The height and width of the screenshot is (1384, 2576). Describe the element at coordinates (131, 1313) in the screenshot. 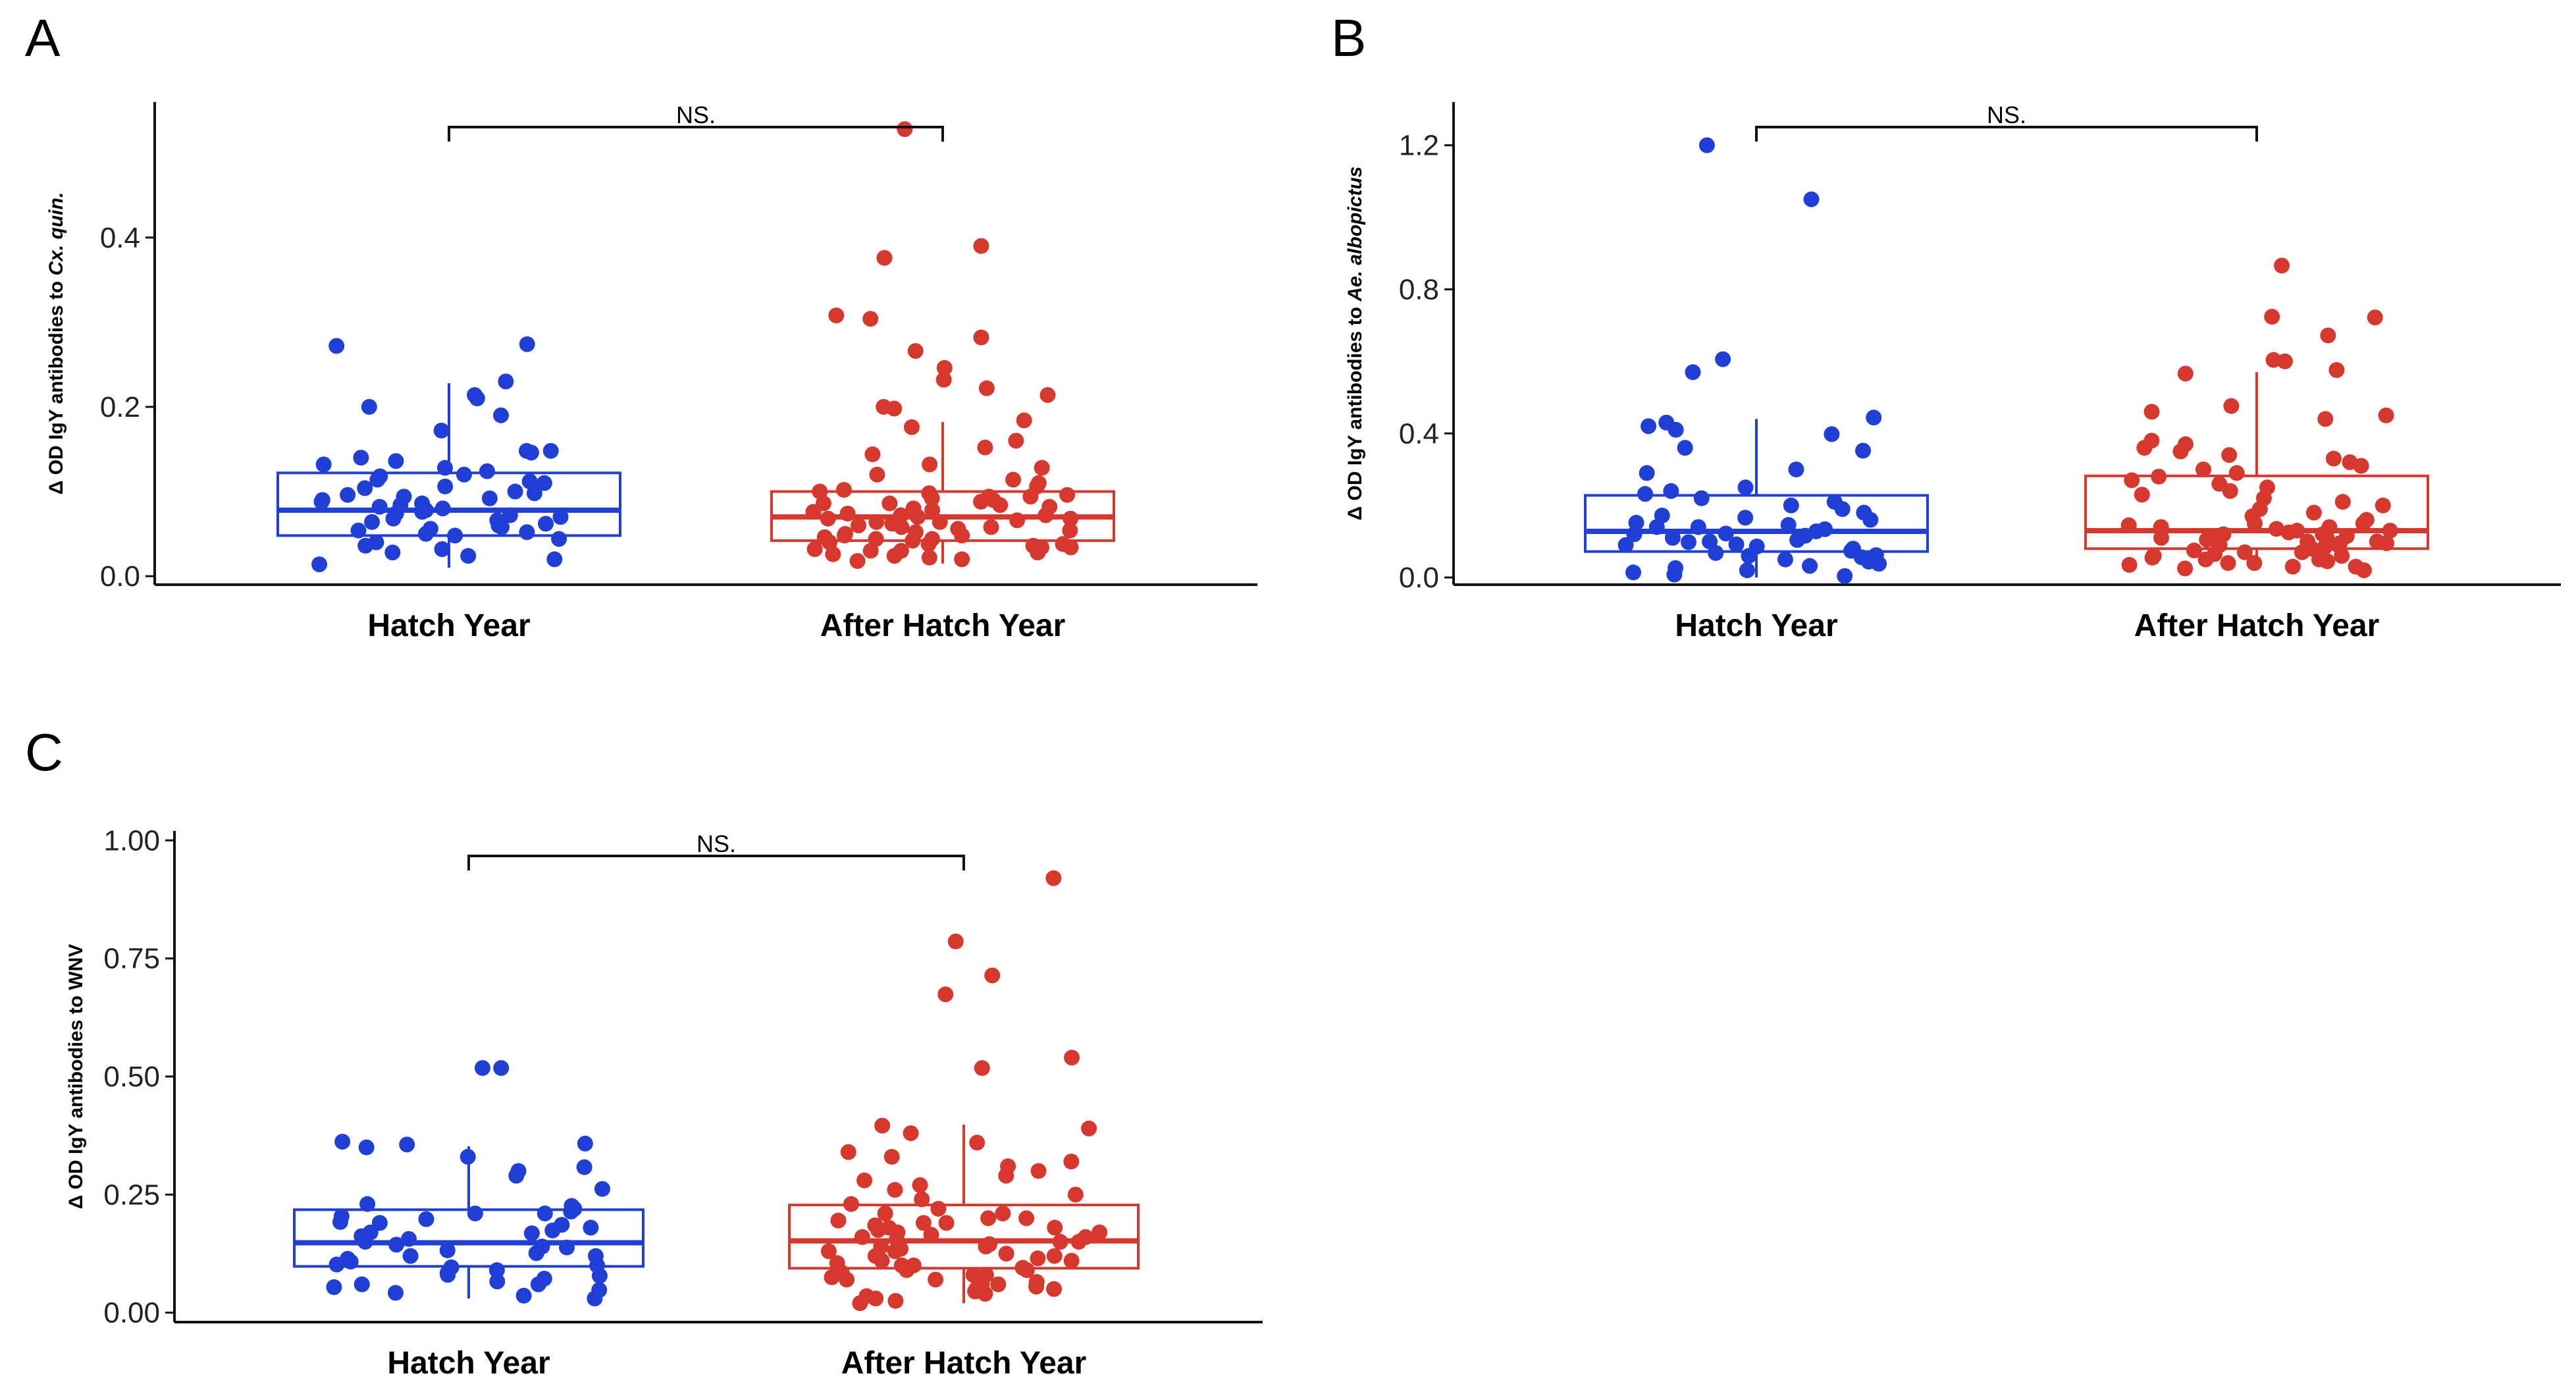

I see `y-tick-label: 0.00` at that location.